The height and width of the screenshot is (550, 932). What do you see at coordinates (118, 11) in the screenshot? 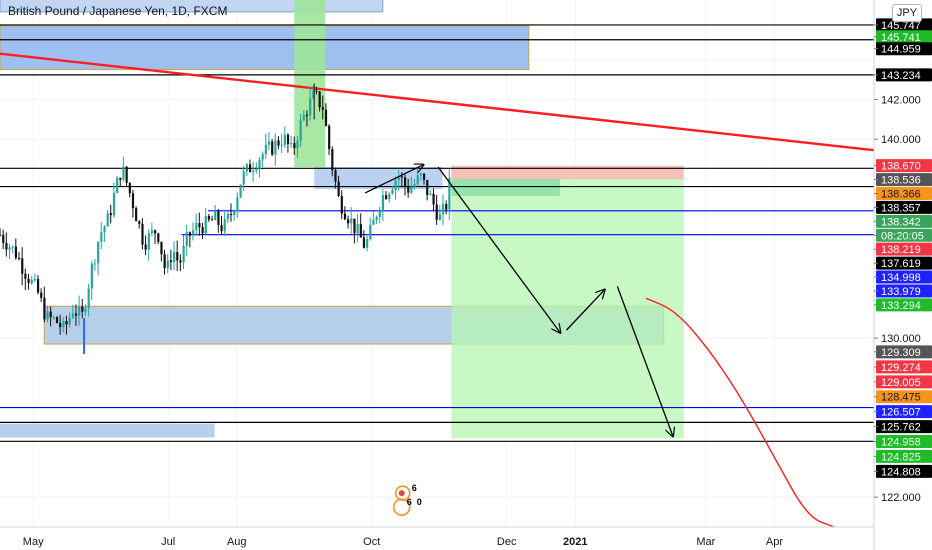
I see `chart-title: British Pound / Japanese Yen, 1D, FXCM` at bounding box center [118, 11].